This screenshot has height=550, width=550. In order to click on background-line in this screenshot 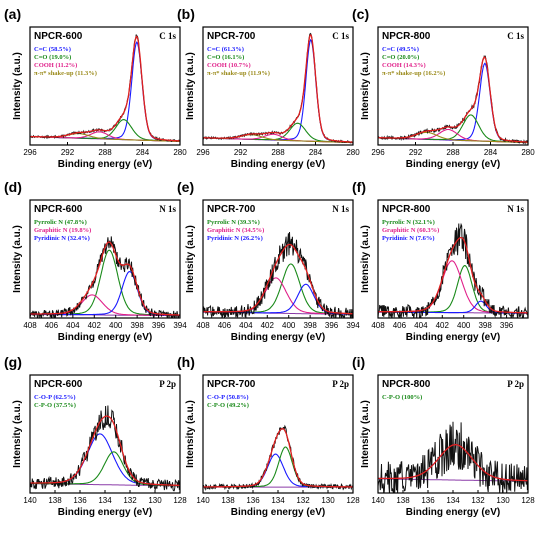, I will do `click(453, 480)`.